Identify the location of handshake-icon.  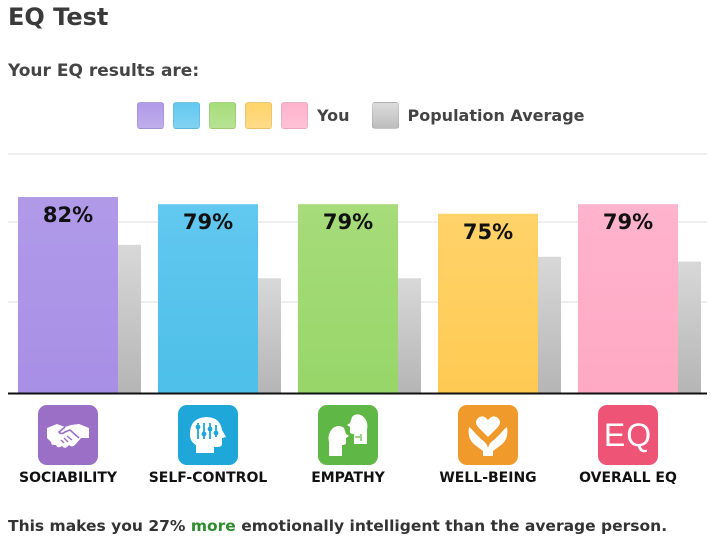
(68, 435).